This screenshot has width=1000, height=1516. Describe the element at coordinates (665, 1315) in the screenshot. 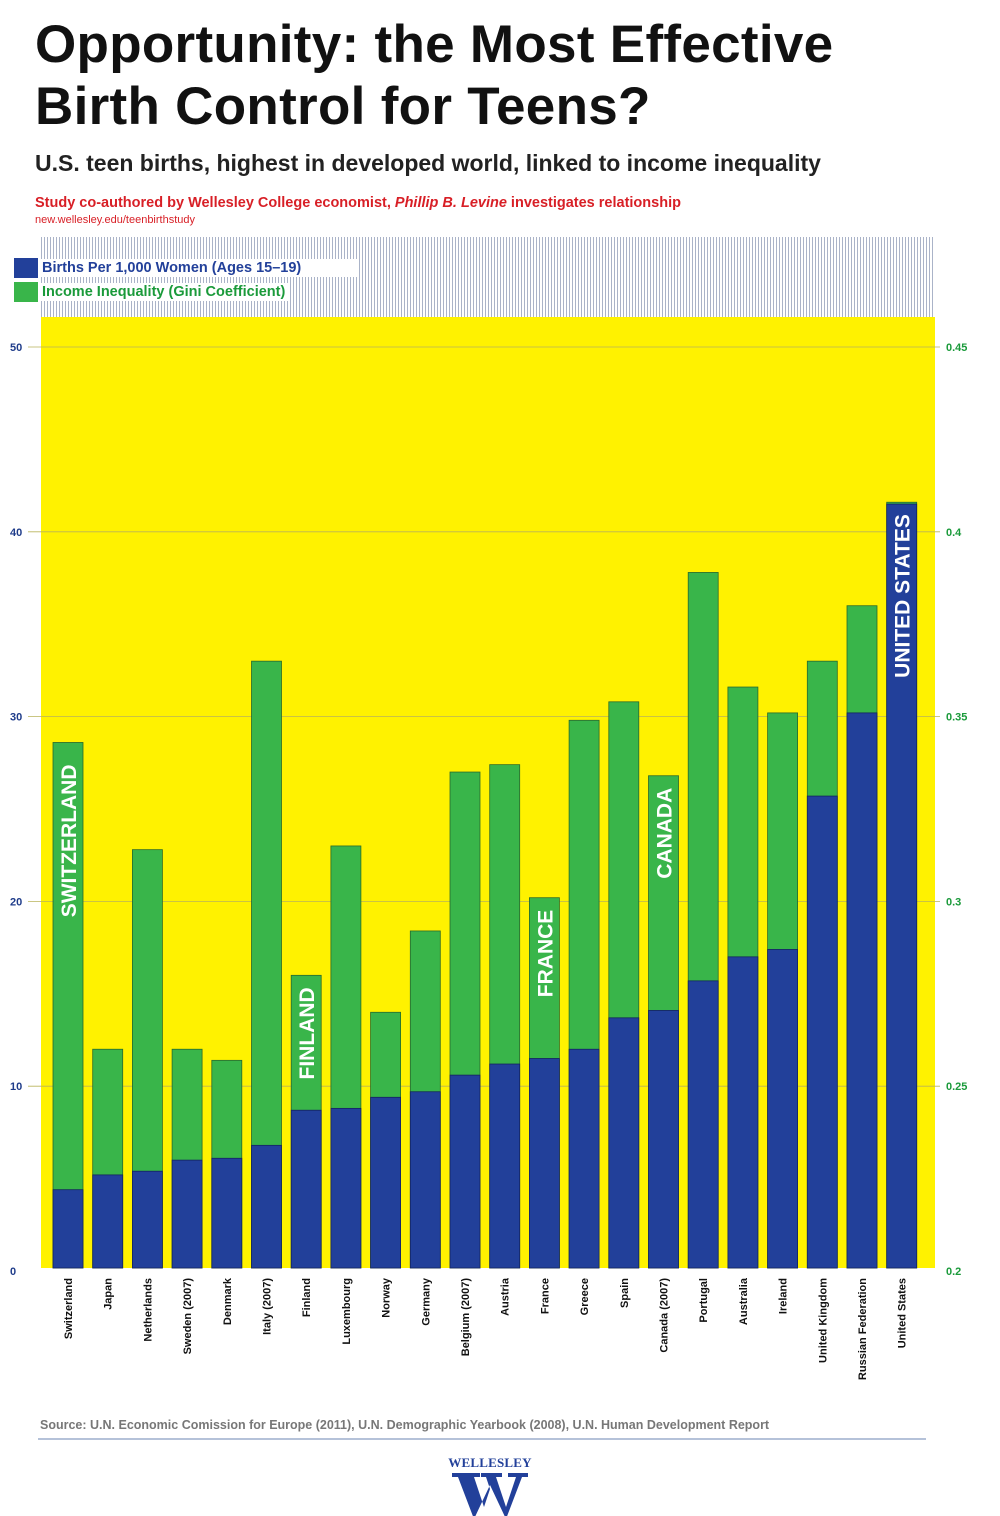

I see `category-label: Canada (2007)` at that location.